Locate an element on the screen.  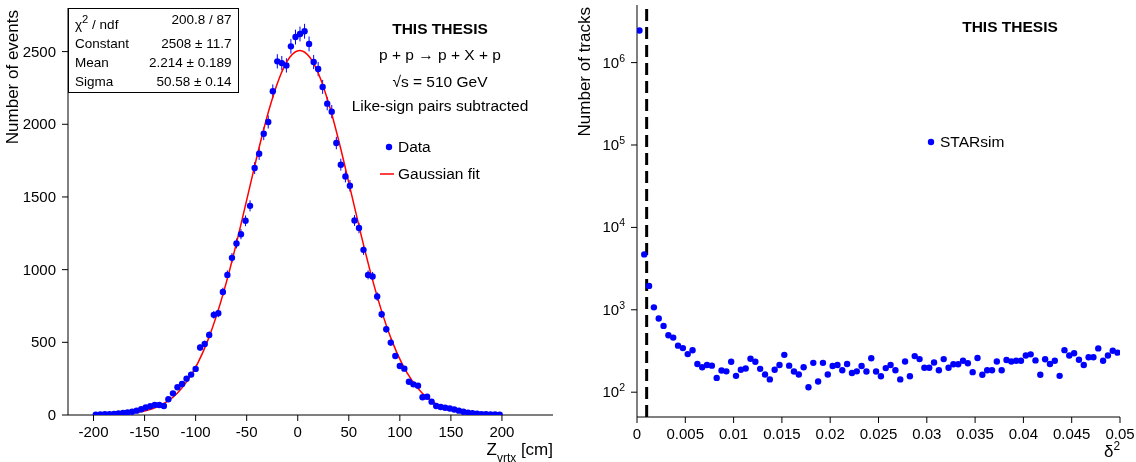
y-tick-label: 1500 is located at coordinates (39, 196).